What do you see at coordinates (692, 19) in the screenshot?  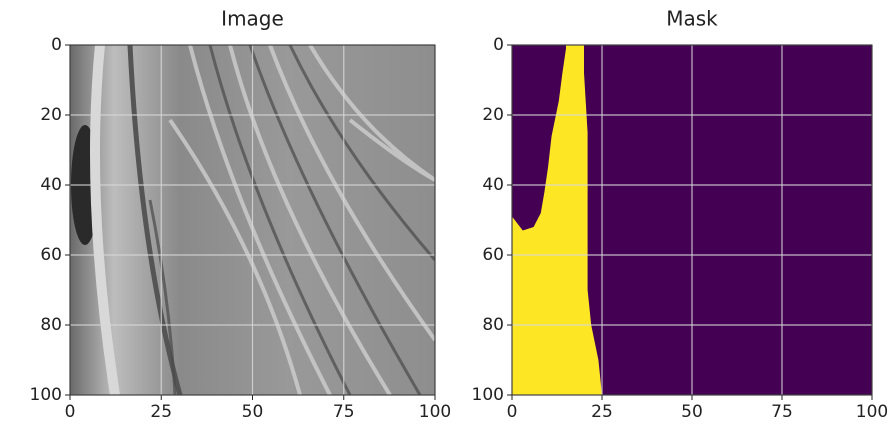 I see `panel-title: Mask` at bounding box center [692, 19].